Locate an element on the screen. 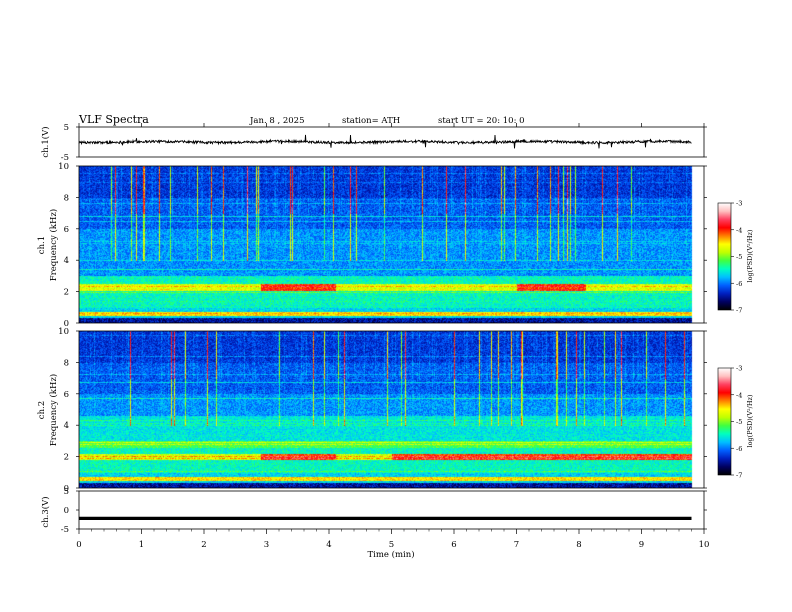 The width and height of the screenshot is (792, 612). ch2-colorbar-tick-label--7: -7 is located at coordinates (739, 476).